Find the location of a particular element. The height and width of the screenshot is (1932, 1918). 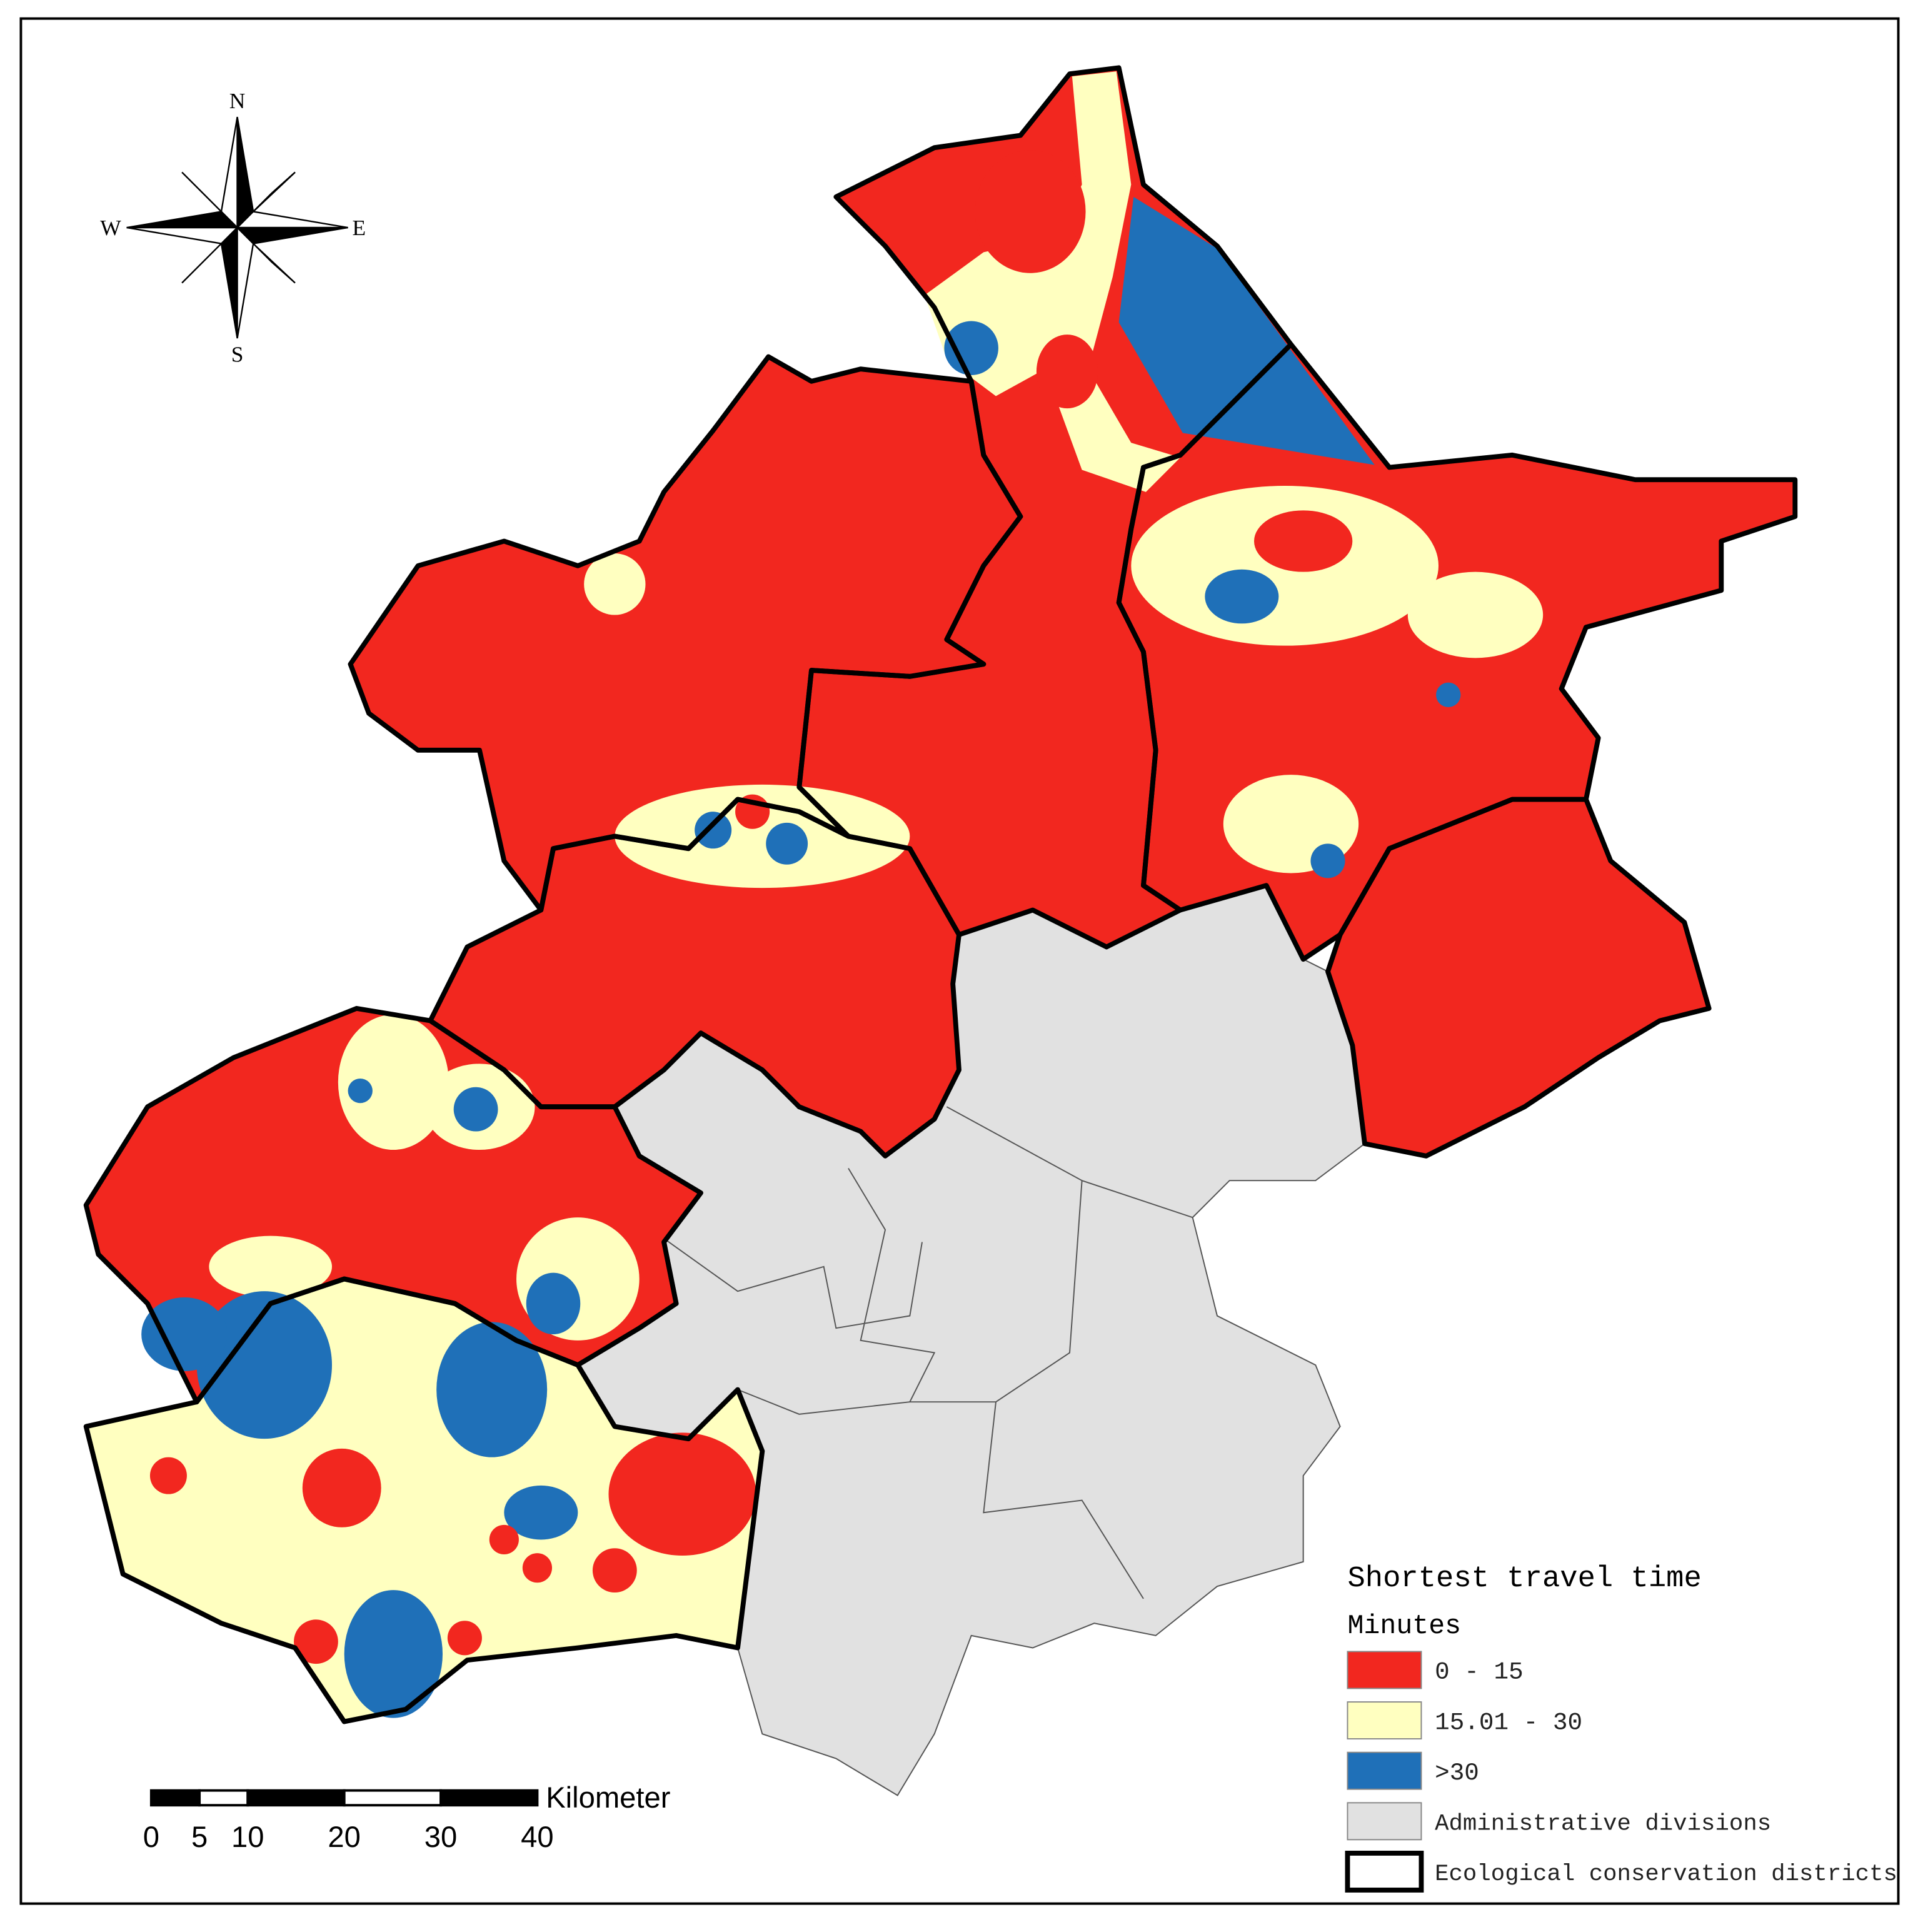

legend-title: Shortest travel time is located at coordinates (1524, 1579).